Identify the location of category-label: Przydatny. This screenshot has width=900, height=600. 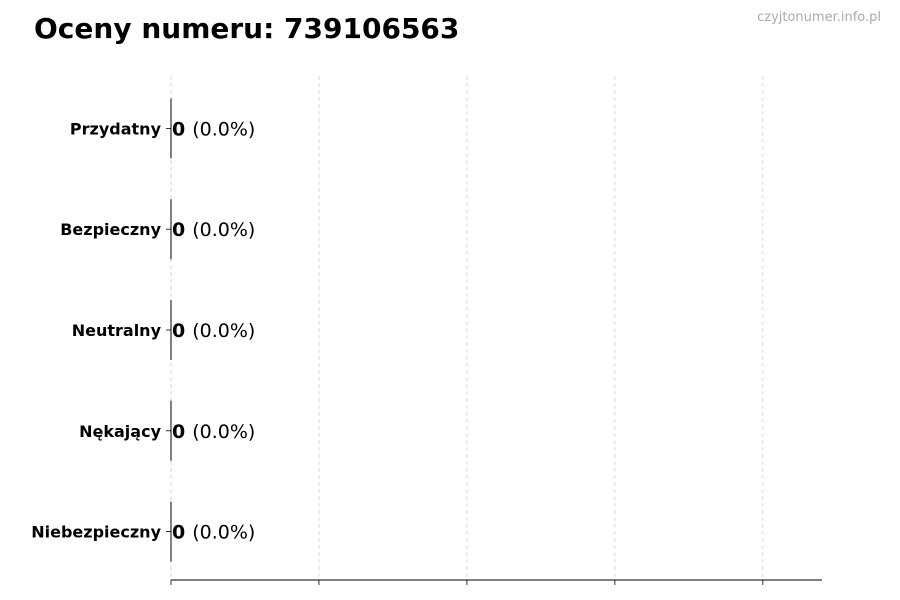
(116, 128).